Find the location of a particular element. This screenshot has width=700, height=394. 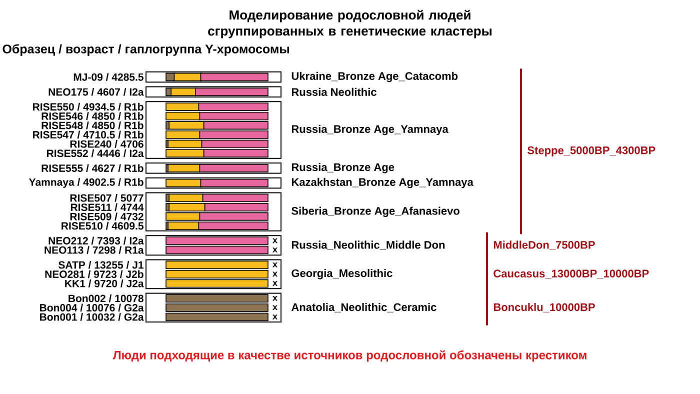

text: Моделирование родословной людей сгруппированных в генетические кластеры is located at coordinates (350, 24).